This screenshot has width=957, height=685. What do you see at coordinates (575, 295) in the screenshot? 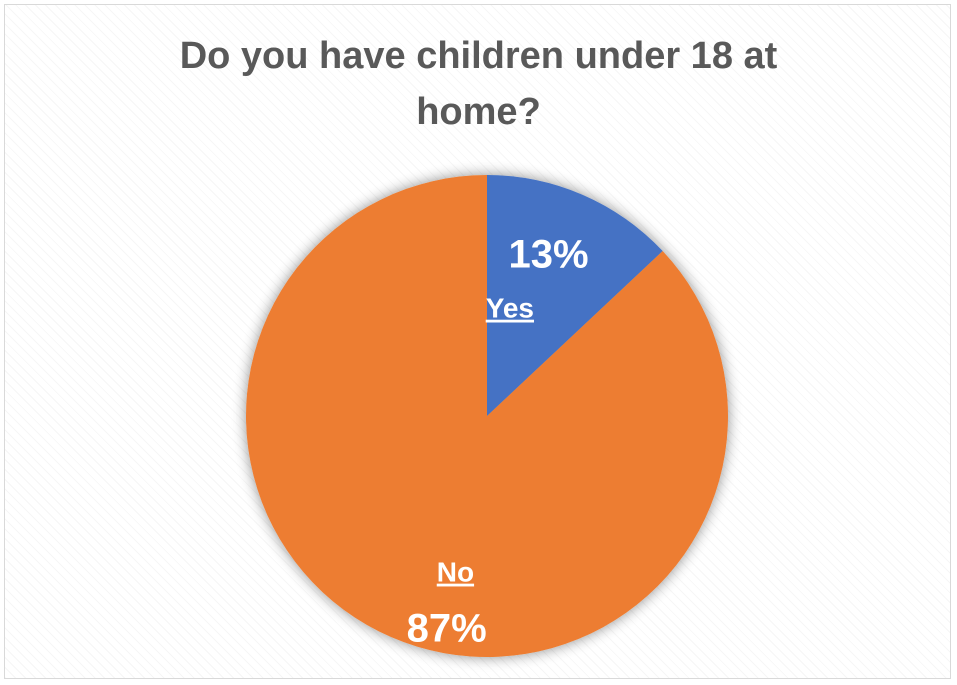
I see `pie-slice-yes` at bounding box center [575, 295].